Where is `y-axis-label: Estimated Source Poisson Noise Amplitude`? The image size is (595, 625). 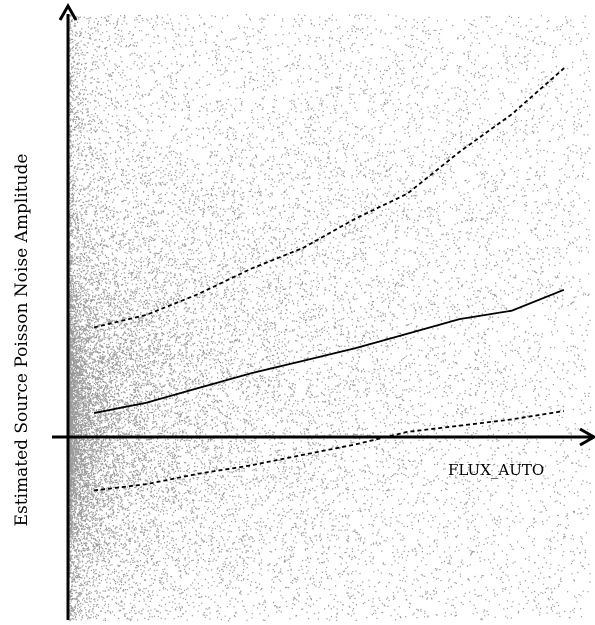
y-axis-label: Estimated Source Poisson Noise Amplitude is located at coordinates (22, 340).